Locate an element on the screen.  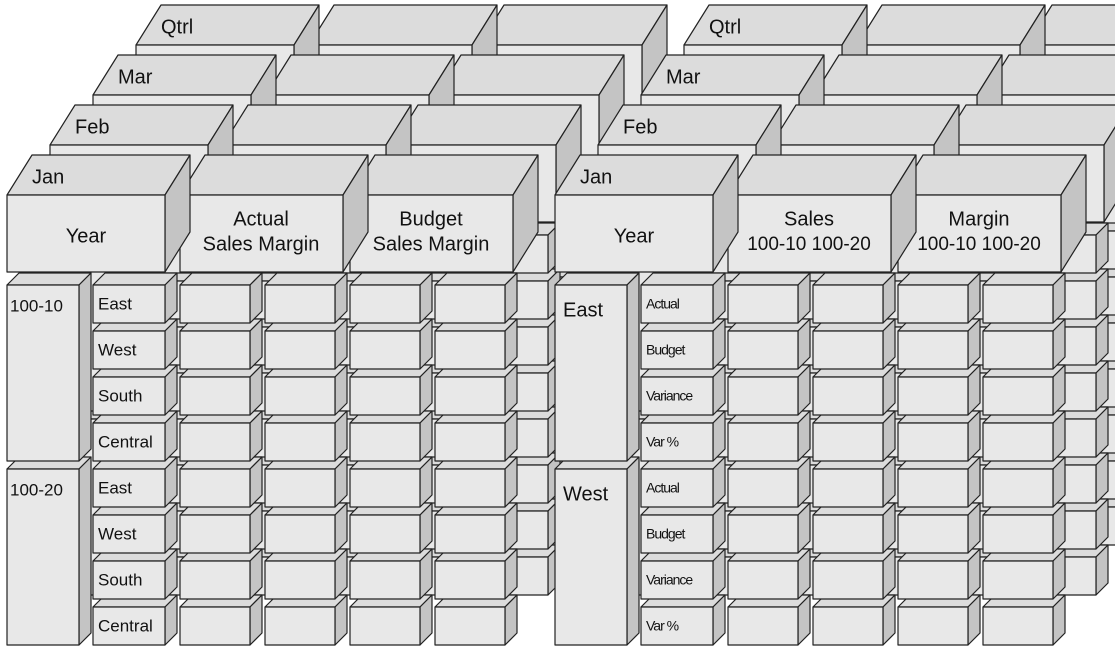
box-side is located at coordinates (85, 367).